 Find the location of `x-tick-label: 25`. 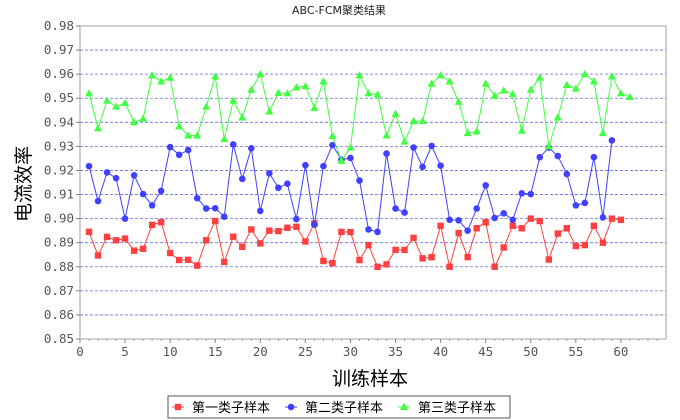

x-tick-label: 25 is located at coordinates (305, 351).